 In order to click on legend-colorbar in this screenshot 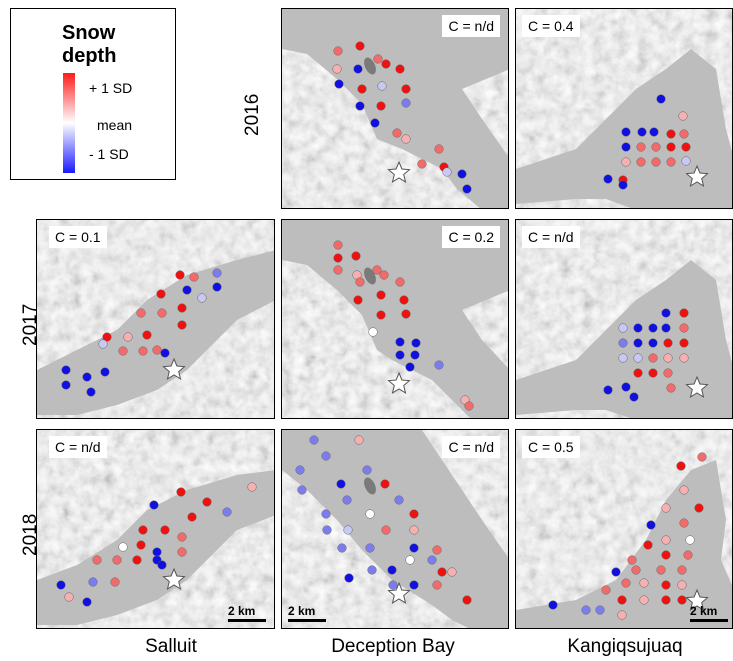, I will do `click(69, 123)`.